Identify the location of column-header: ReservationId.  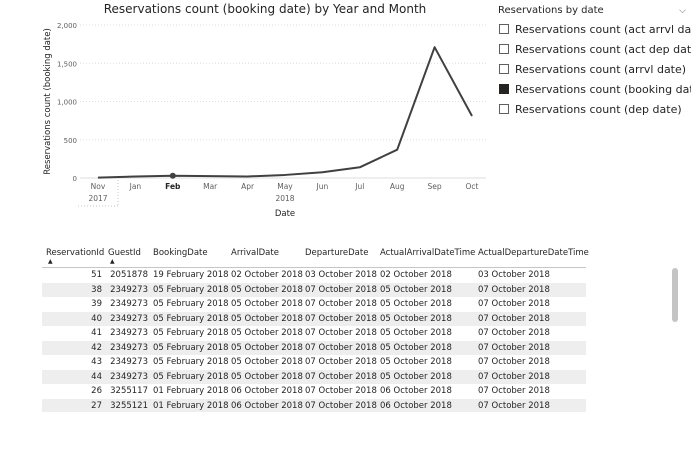
(75, 253).